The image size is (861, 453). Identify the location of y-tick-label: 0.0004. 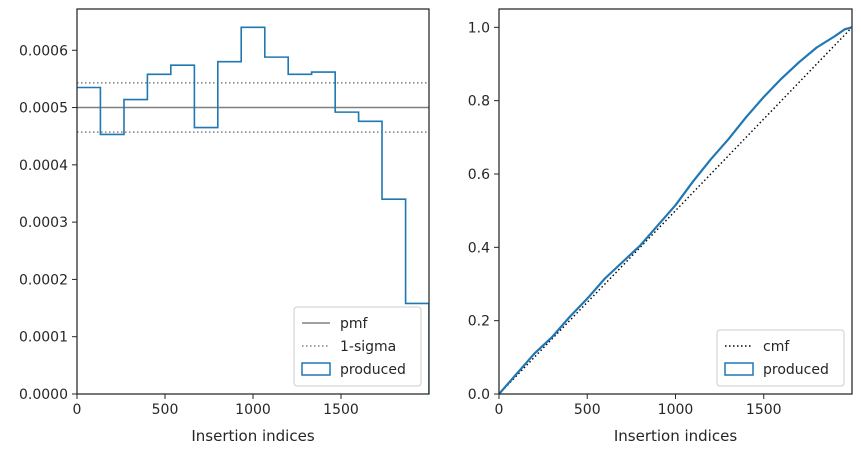
(43, 166).